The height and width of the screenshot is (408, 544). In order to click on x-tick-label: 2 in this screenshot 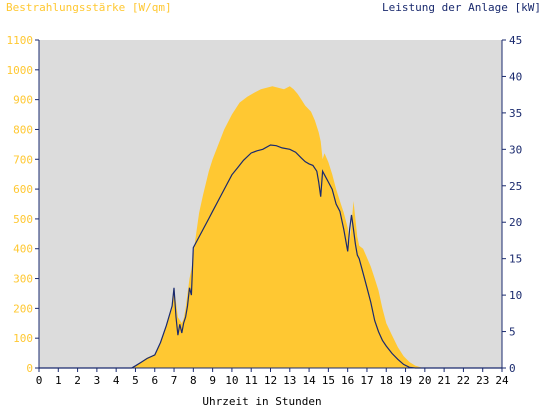, I will do `click(77, 380)`.